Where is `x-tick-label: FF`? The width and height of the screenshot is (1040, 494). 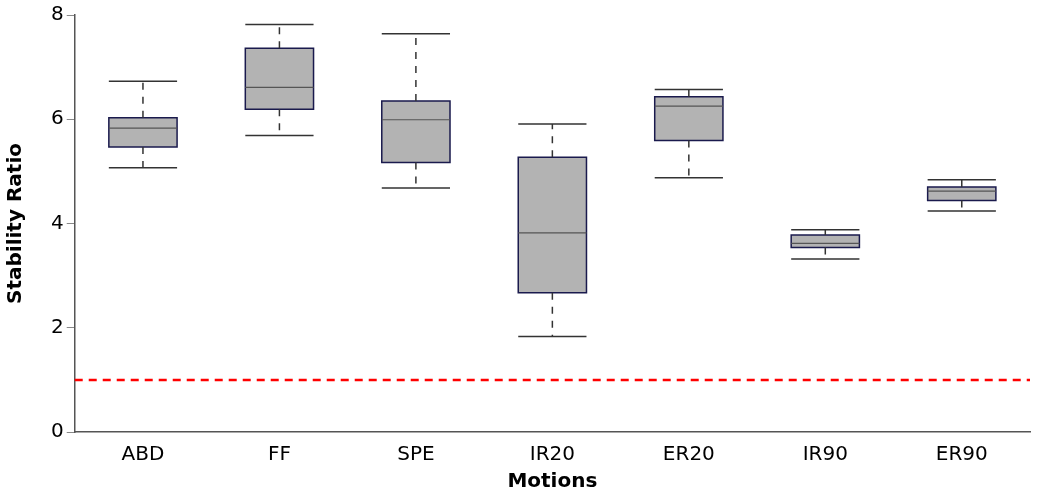 x-tick-label: FF is located at coordinates (279, 453).